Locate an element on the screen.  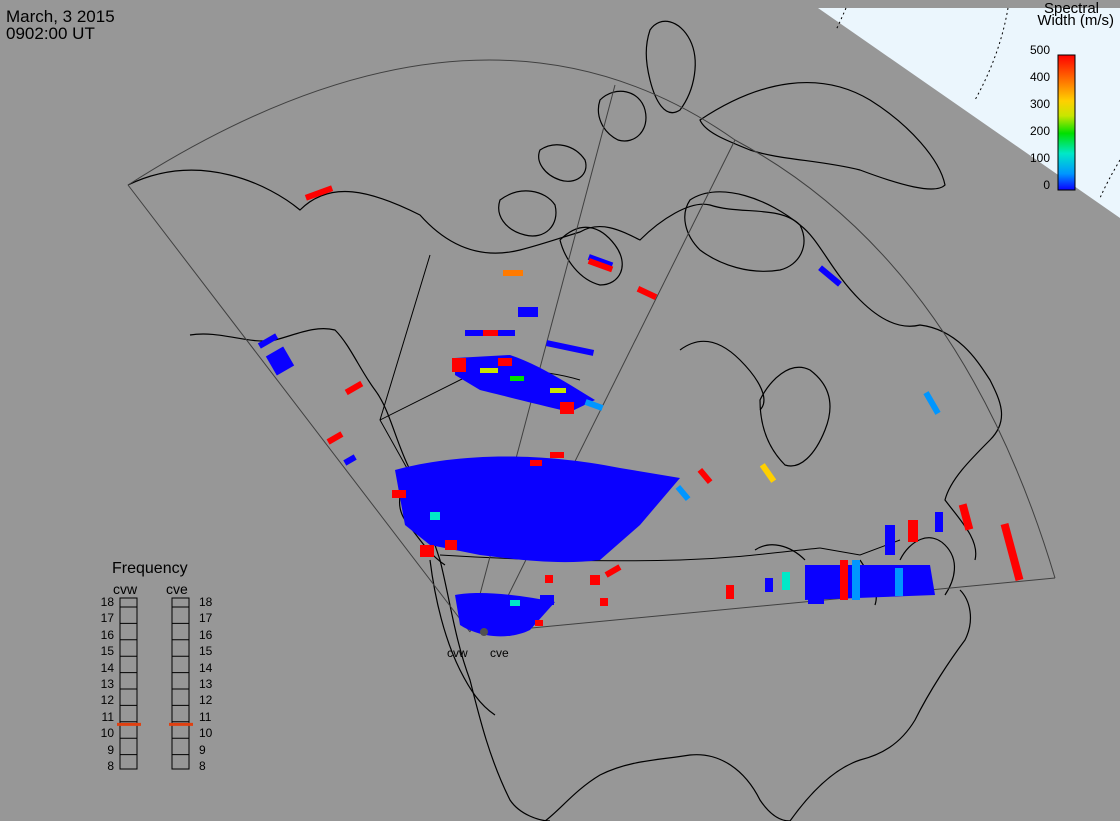
frequency-title: Frequency is located at coordinates (150, 568).